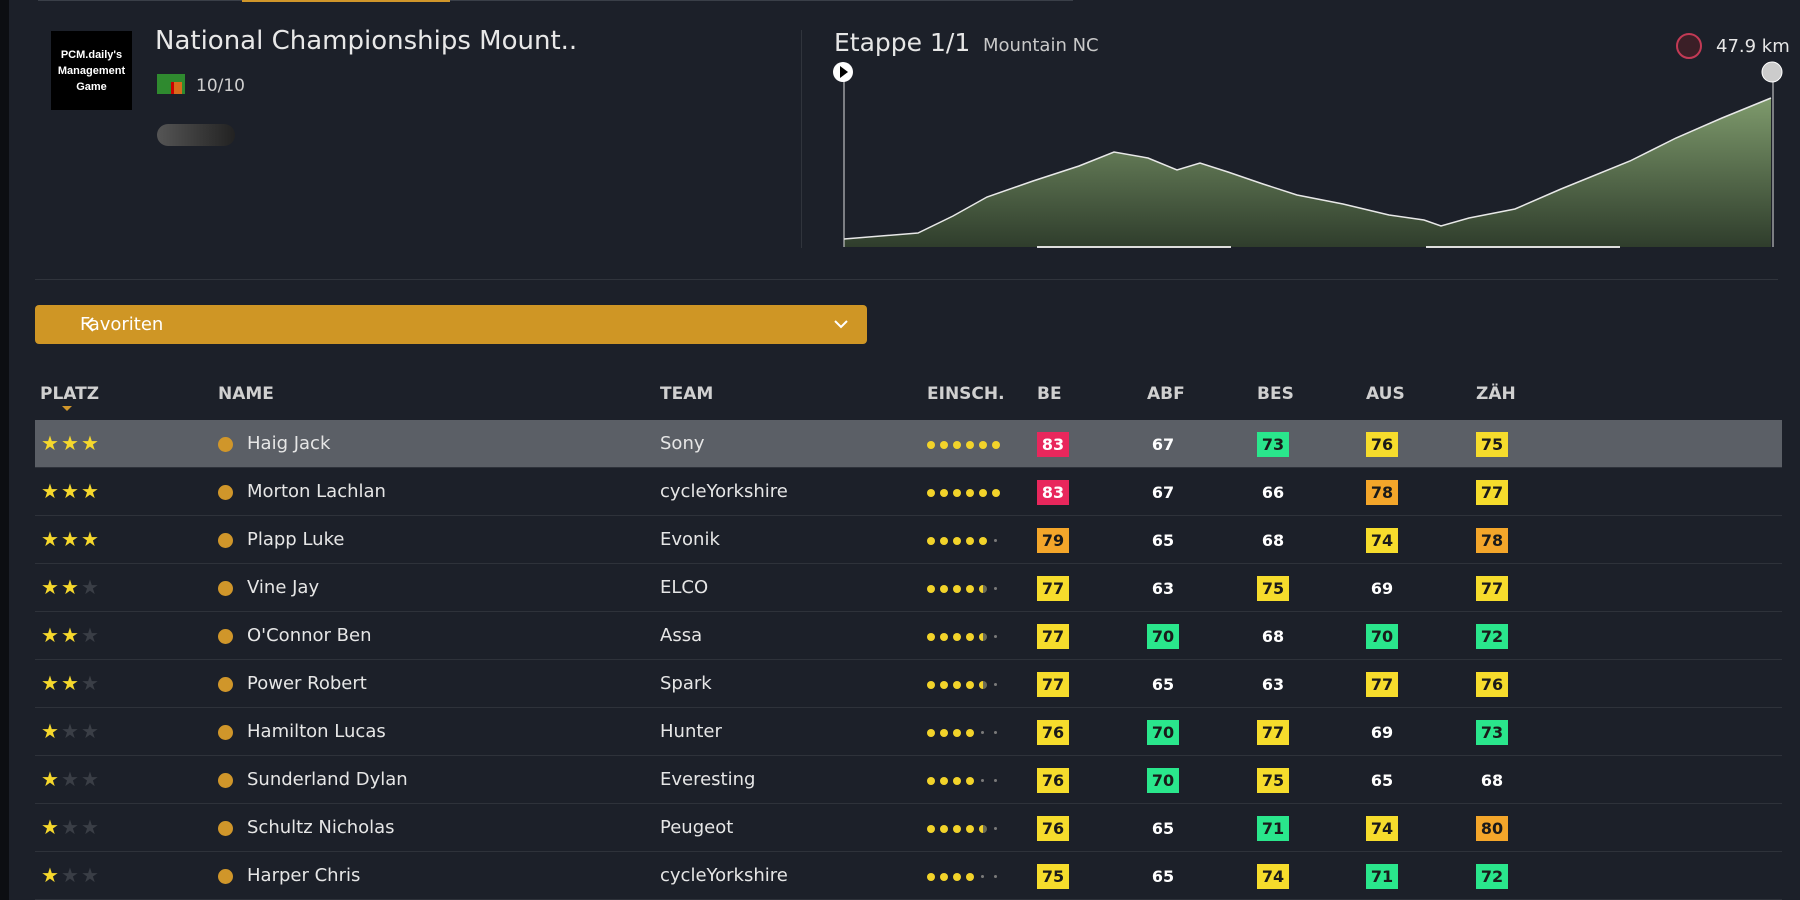 The width and height of the screenshot is (1800, 900). Describe the element at coordinates (1041, 45) in the screenshot. I see `stage-type: Mountain NC` at that location.